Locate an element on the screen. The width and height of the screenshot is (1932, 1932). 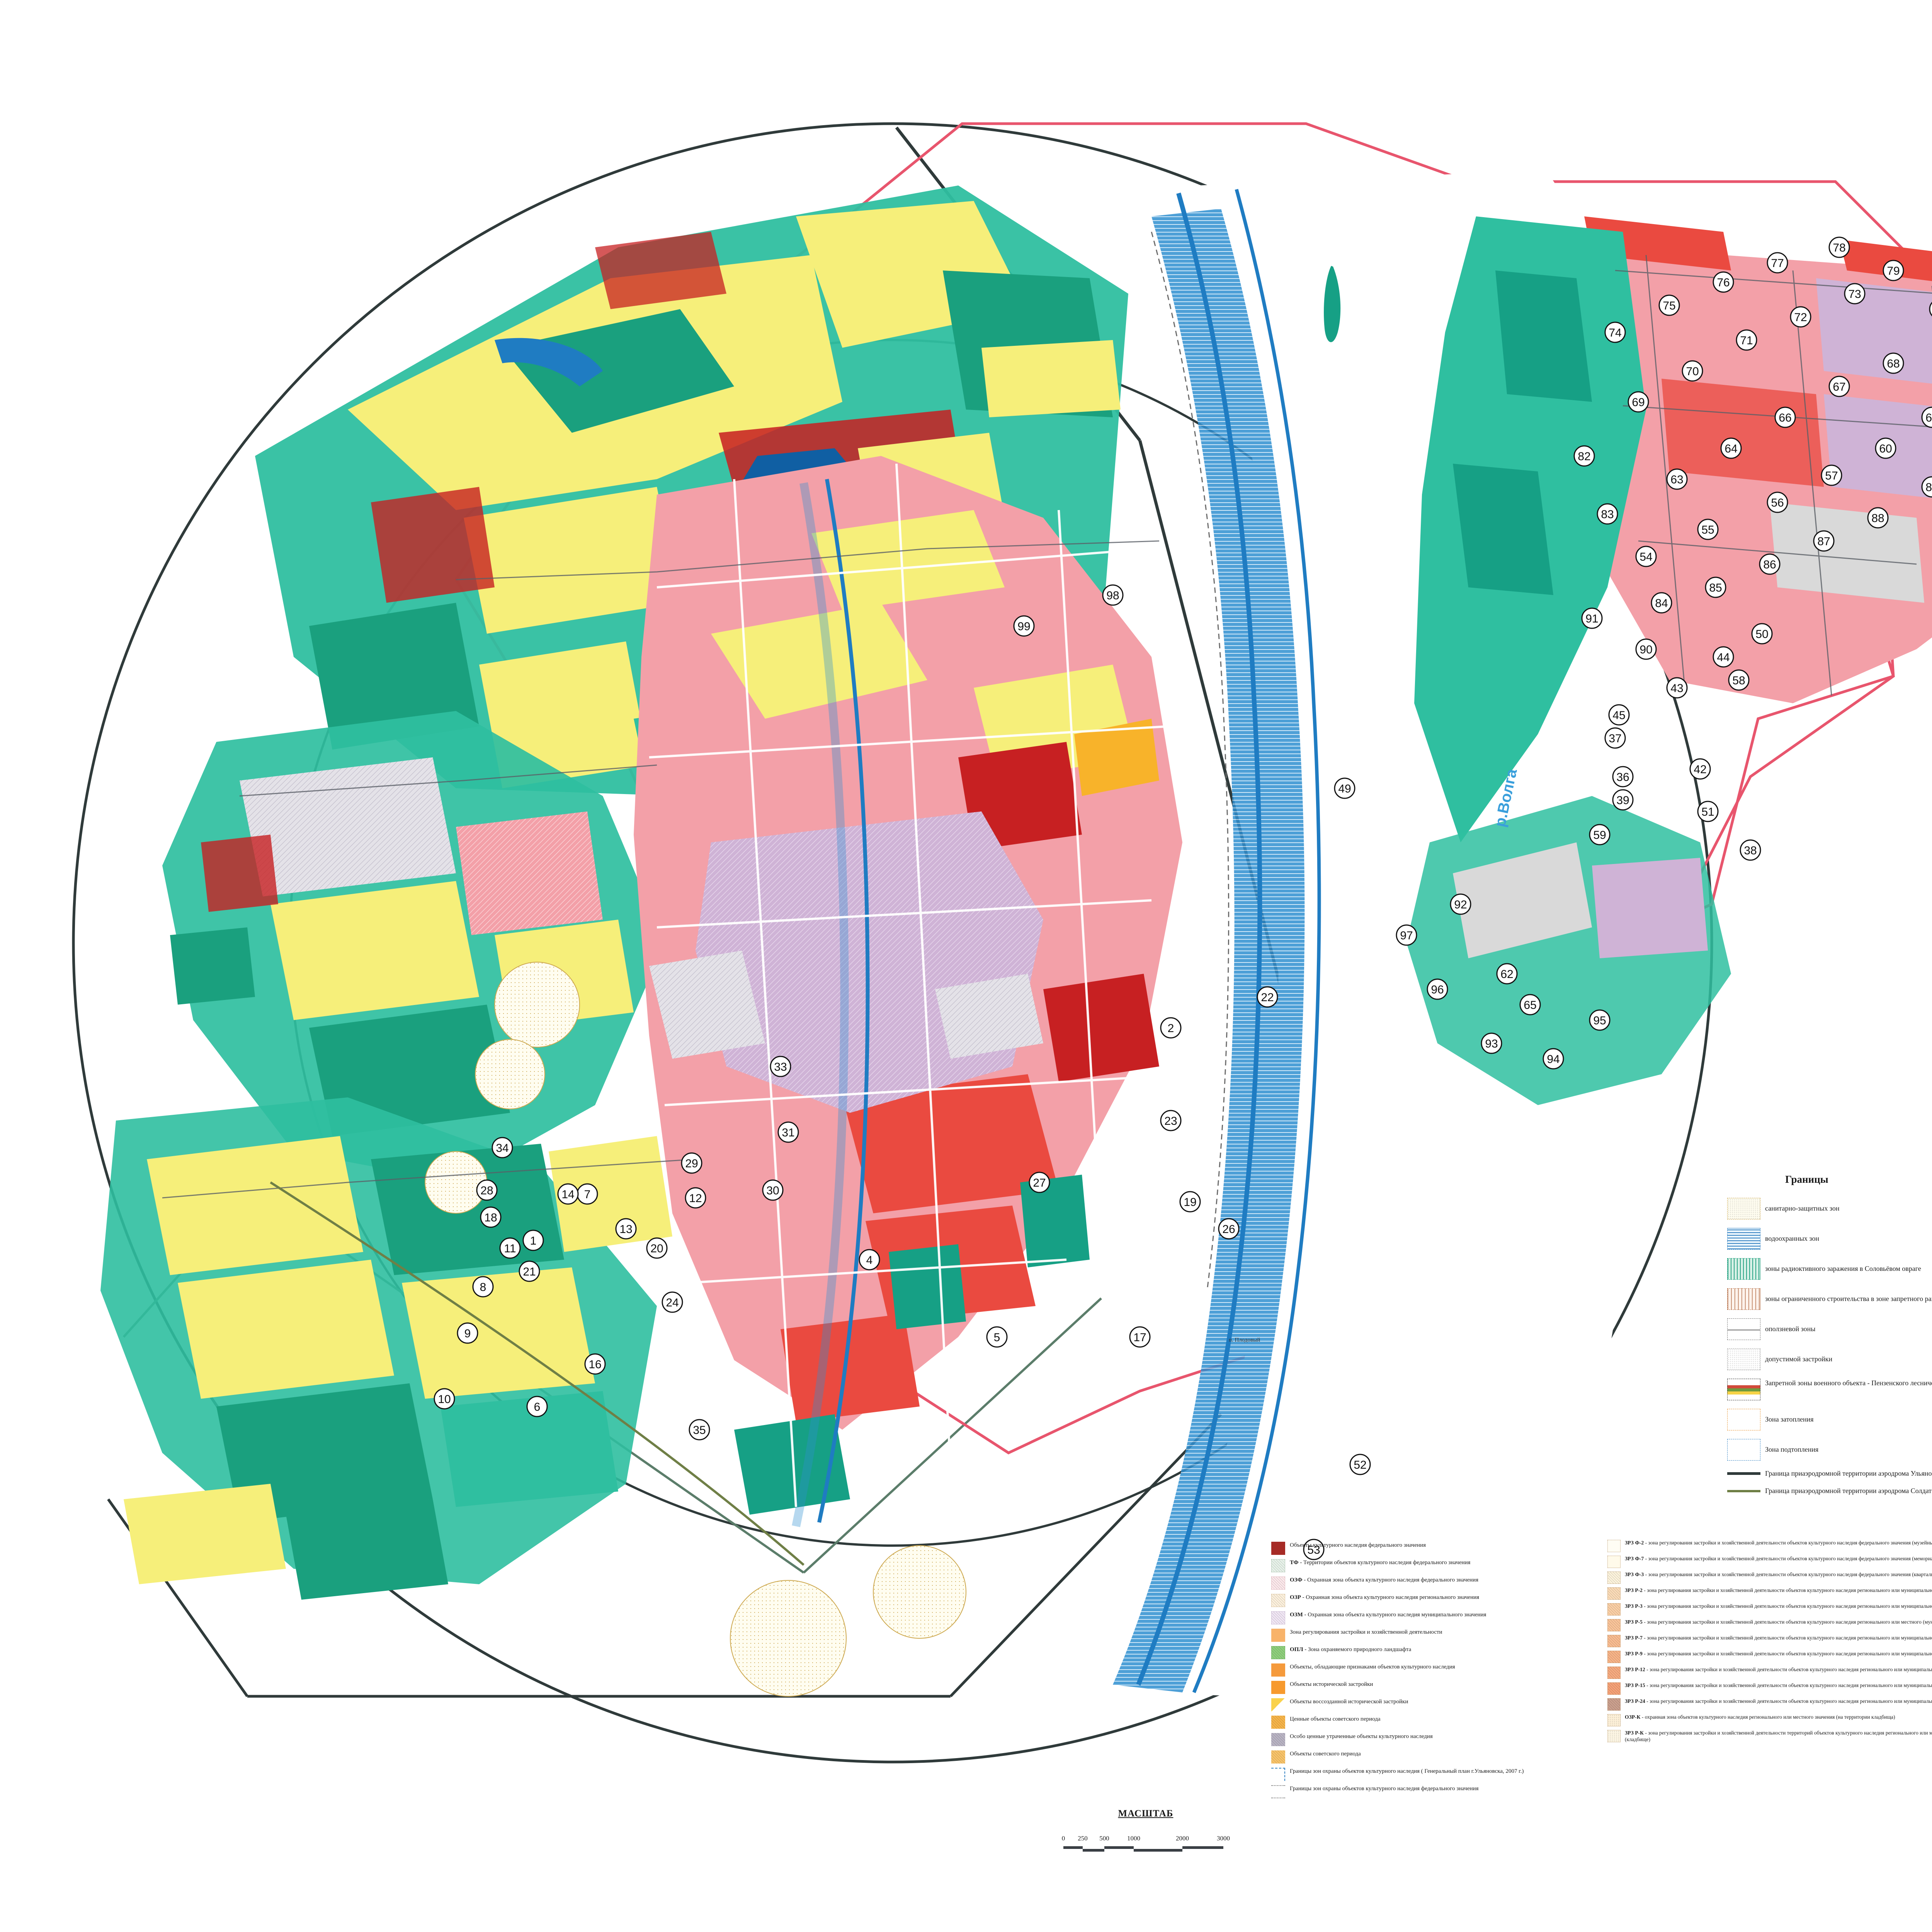
map-marker-label: 51 is located at coordinates (1708, 812).